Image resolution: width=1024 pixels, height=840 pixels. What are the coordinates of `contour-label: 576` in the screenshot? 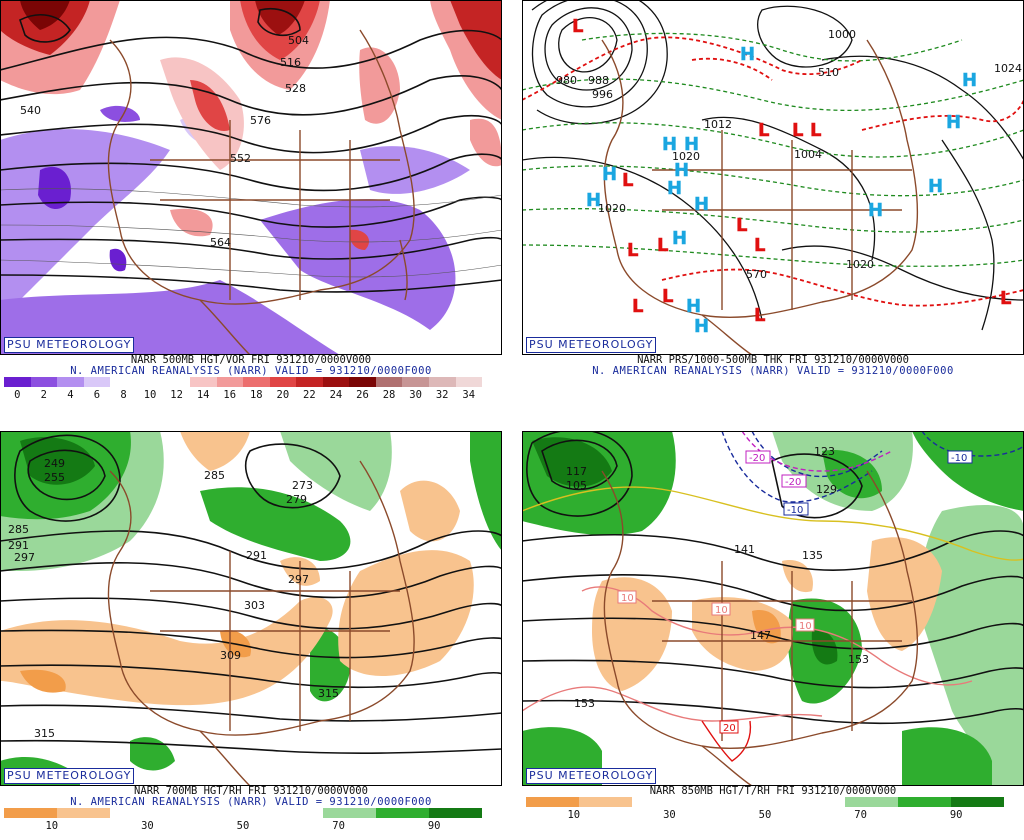 It's located at (260, 120).